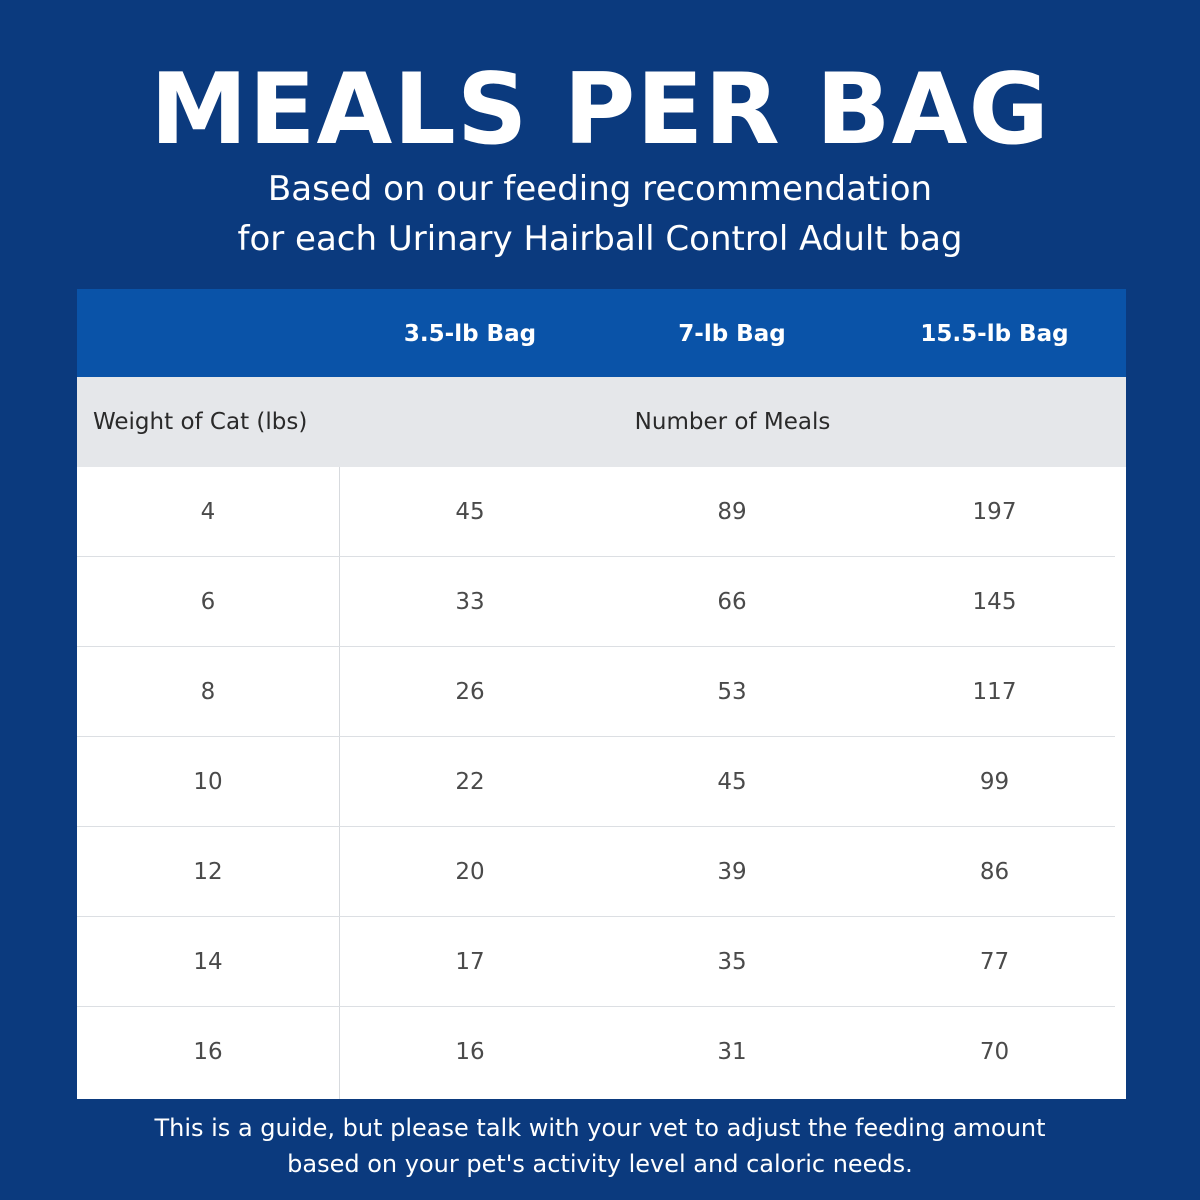  What do you see at coordinates (994, 334) in the screenshot?
I see `bag-header-15-5-lb: 15.5-lb Bag` at bounding box center [994, 334].